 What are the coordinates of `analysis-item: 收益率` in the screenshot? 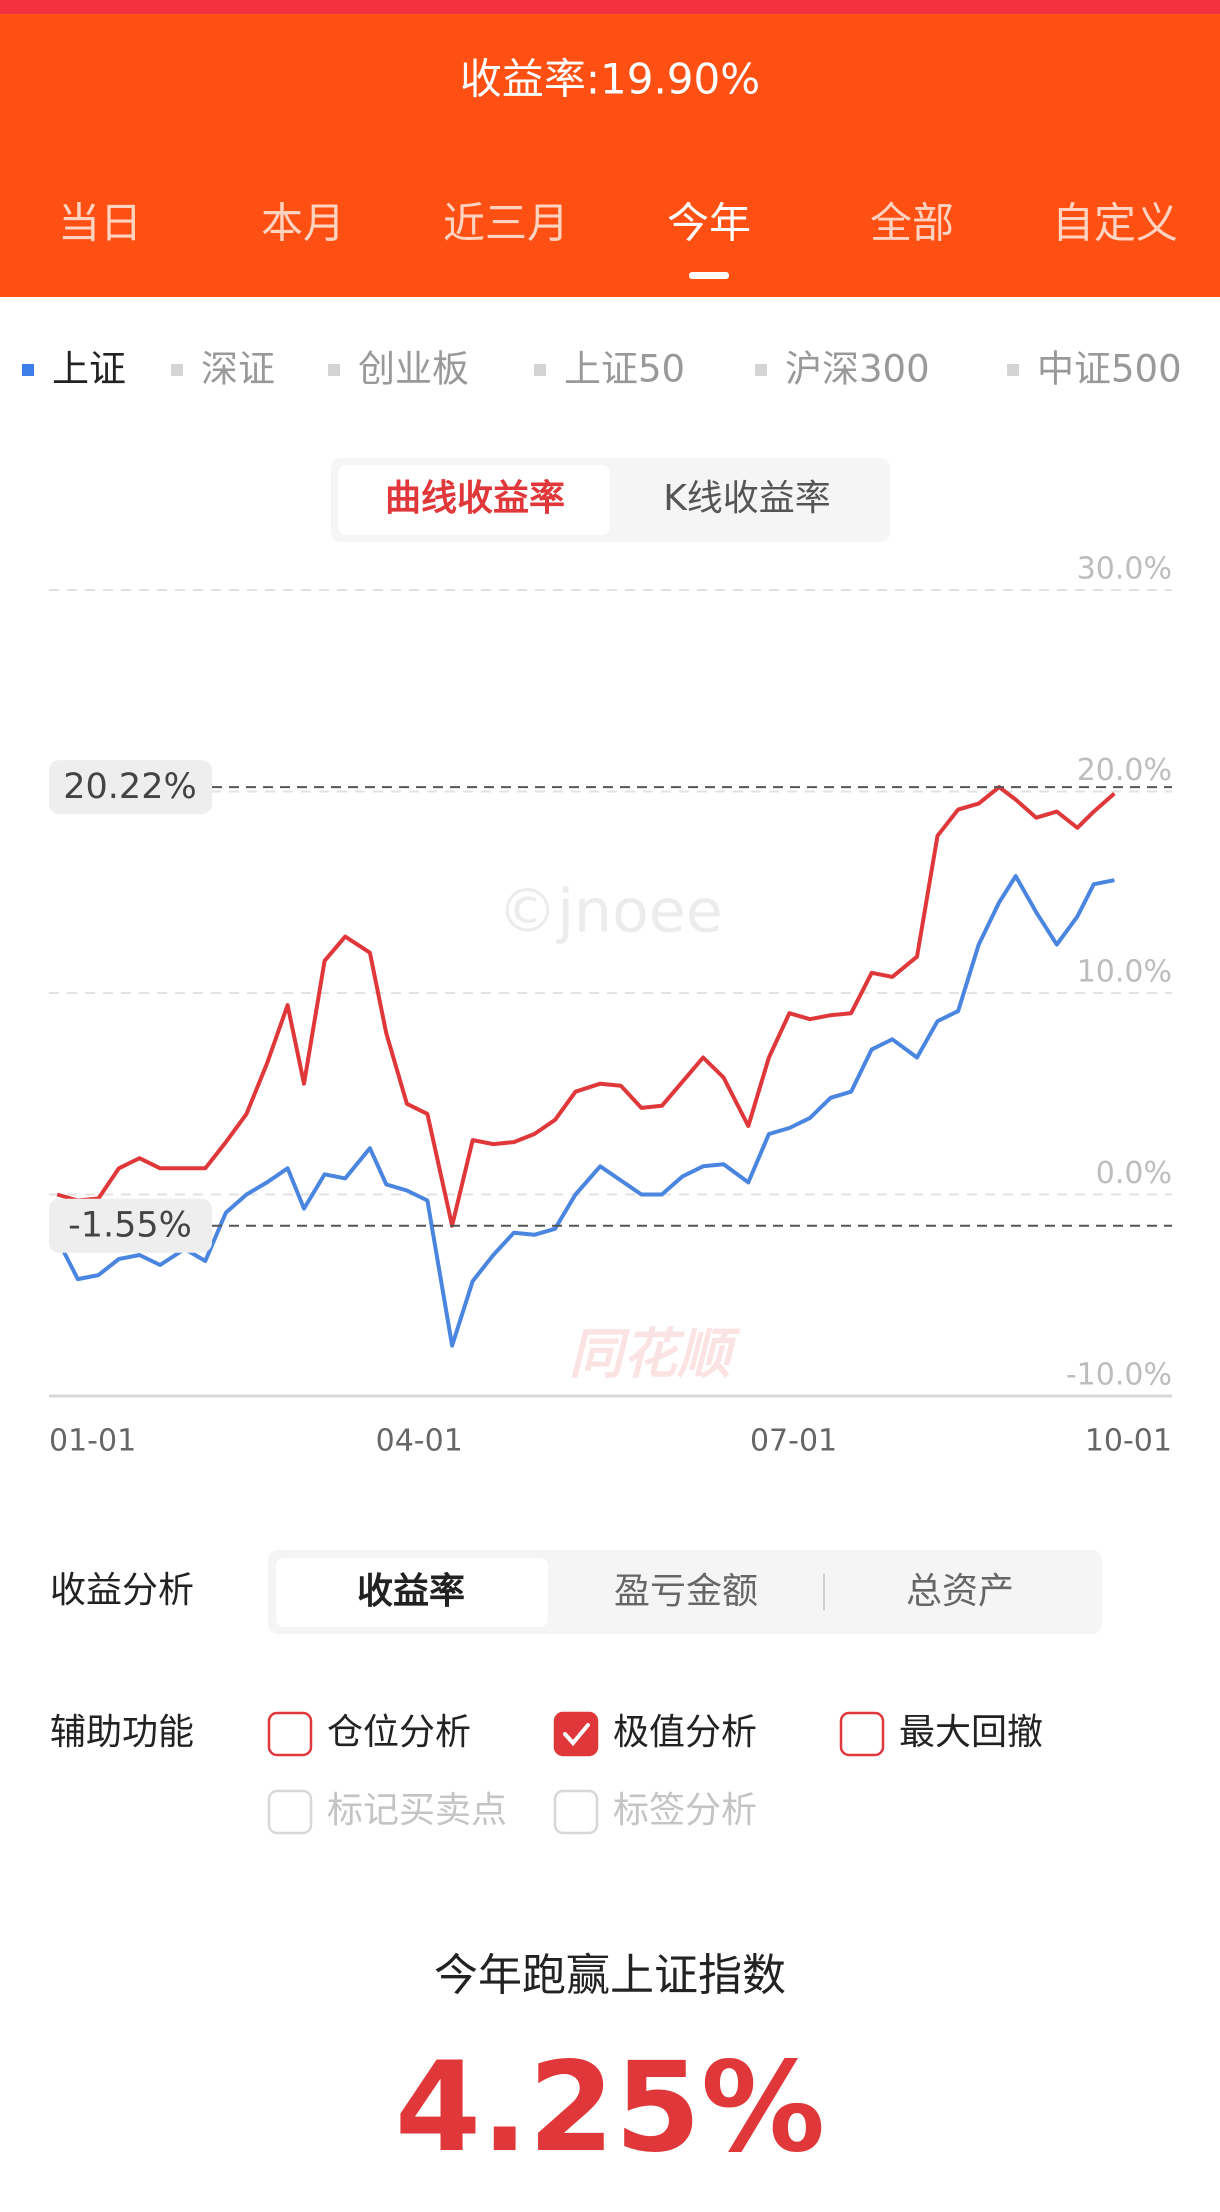 It's located at (411, 1591).